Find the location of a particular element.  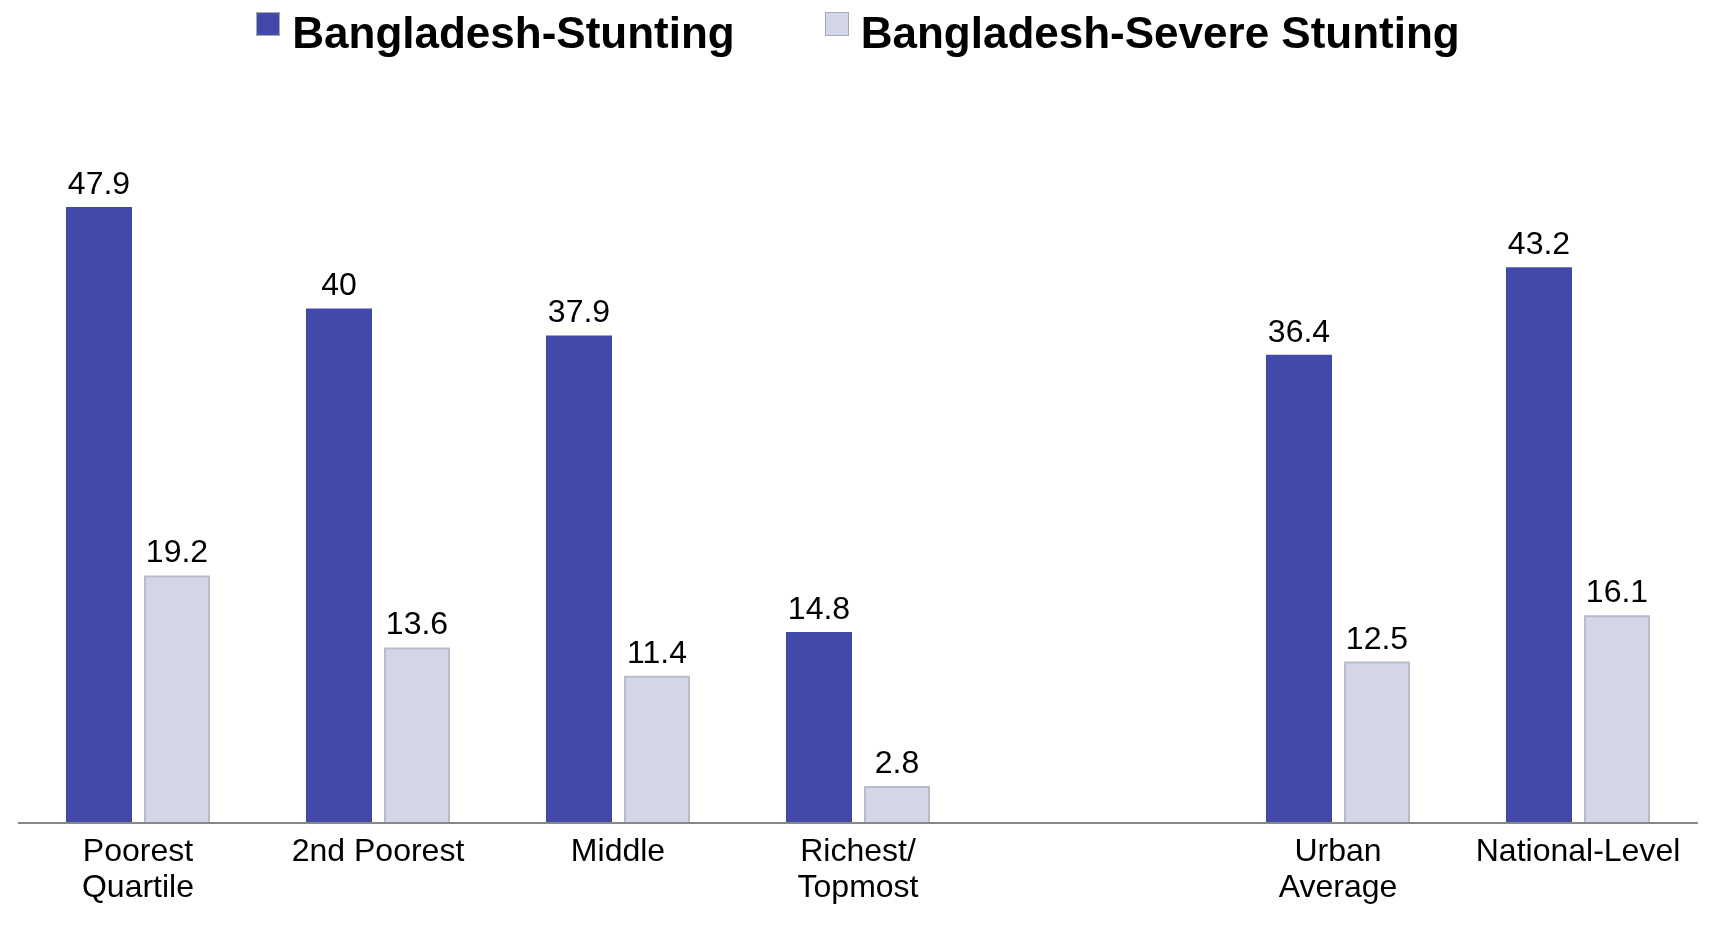

x-tick-label: Poorest Quartile is located at coordinates (138, 868).